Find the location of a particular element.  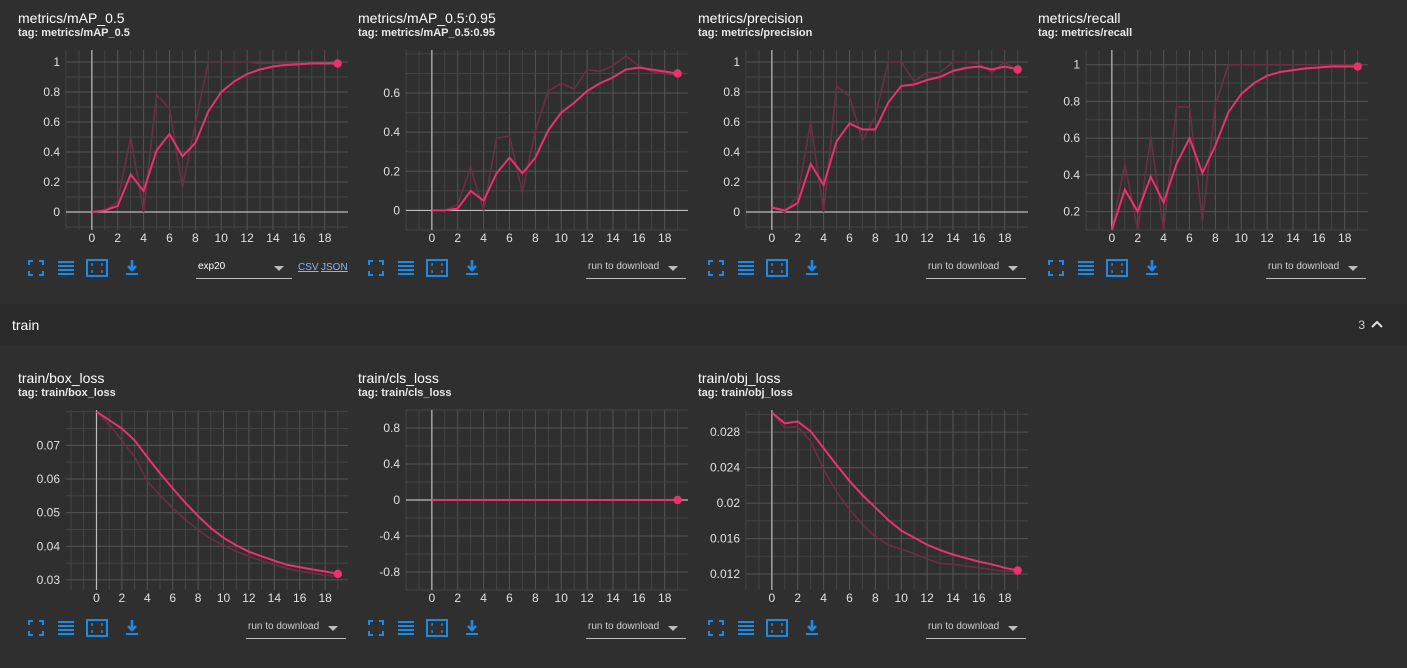

chart-toolbar: exp20 CSV JSON is located at coordinates (191, 269).